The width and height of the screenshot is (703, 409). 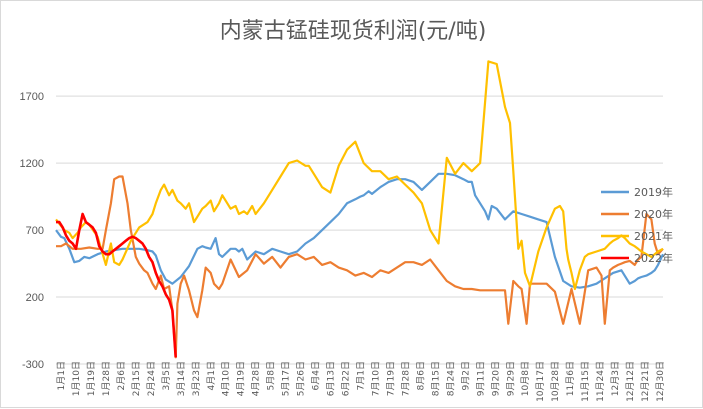 What do you see at coordinates (181, 378) in the screenshot?
I see `x-tick-label: 3月14日` at bounding box center [181, 378].